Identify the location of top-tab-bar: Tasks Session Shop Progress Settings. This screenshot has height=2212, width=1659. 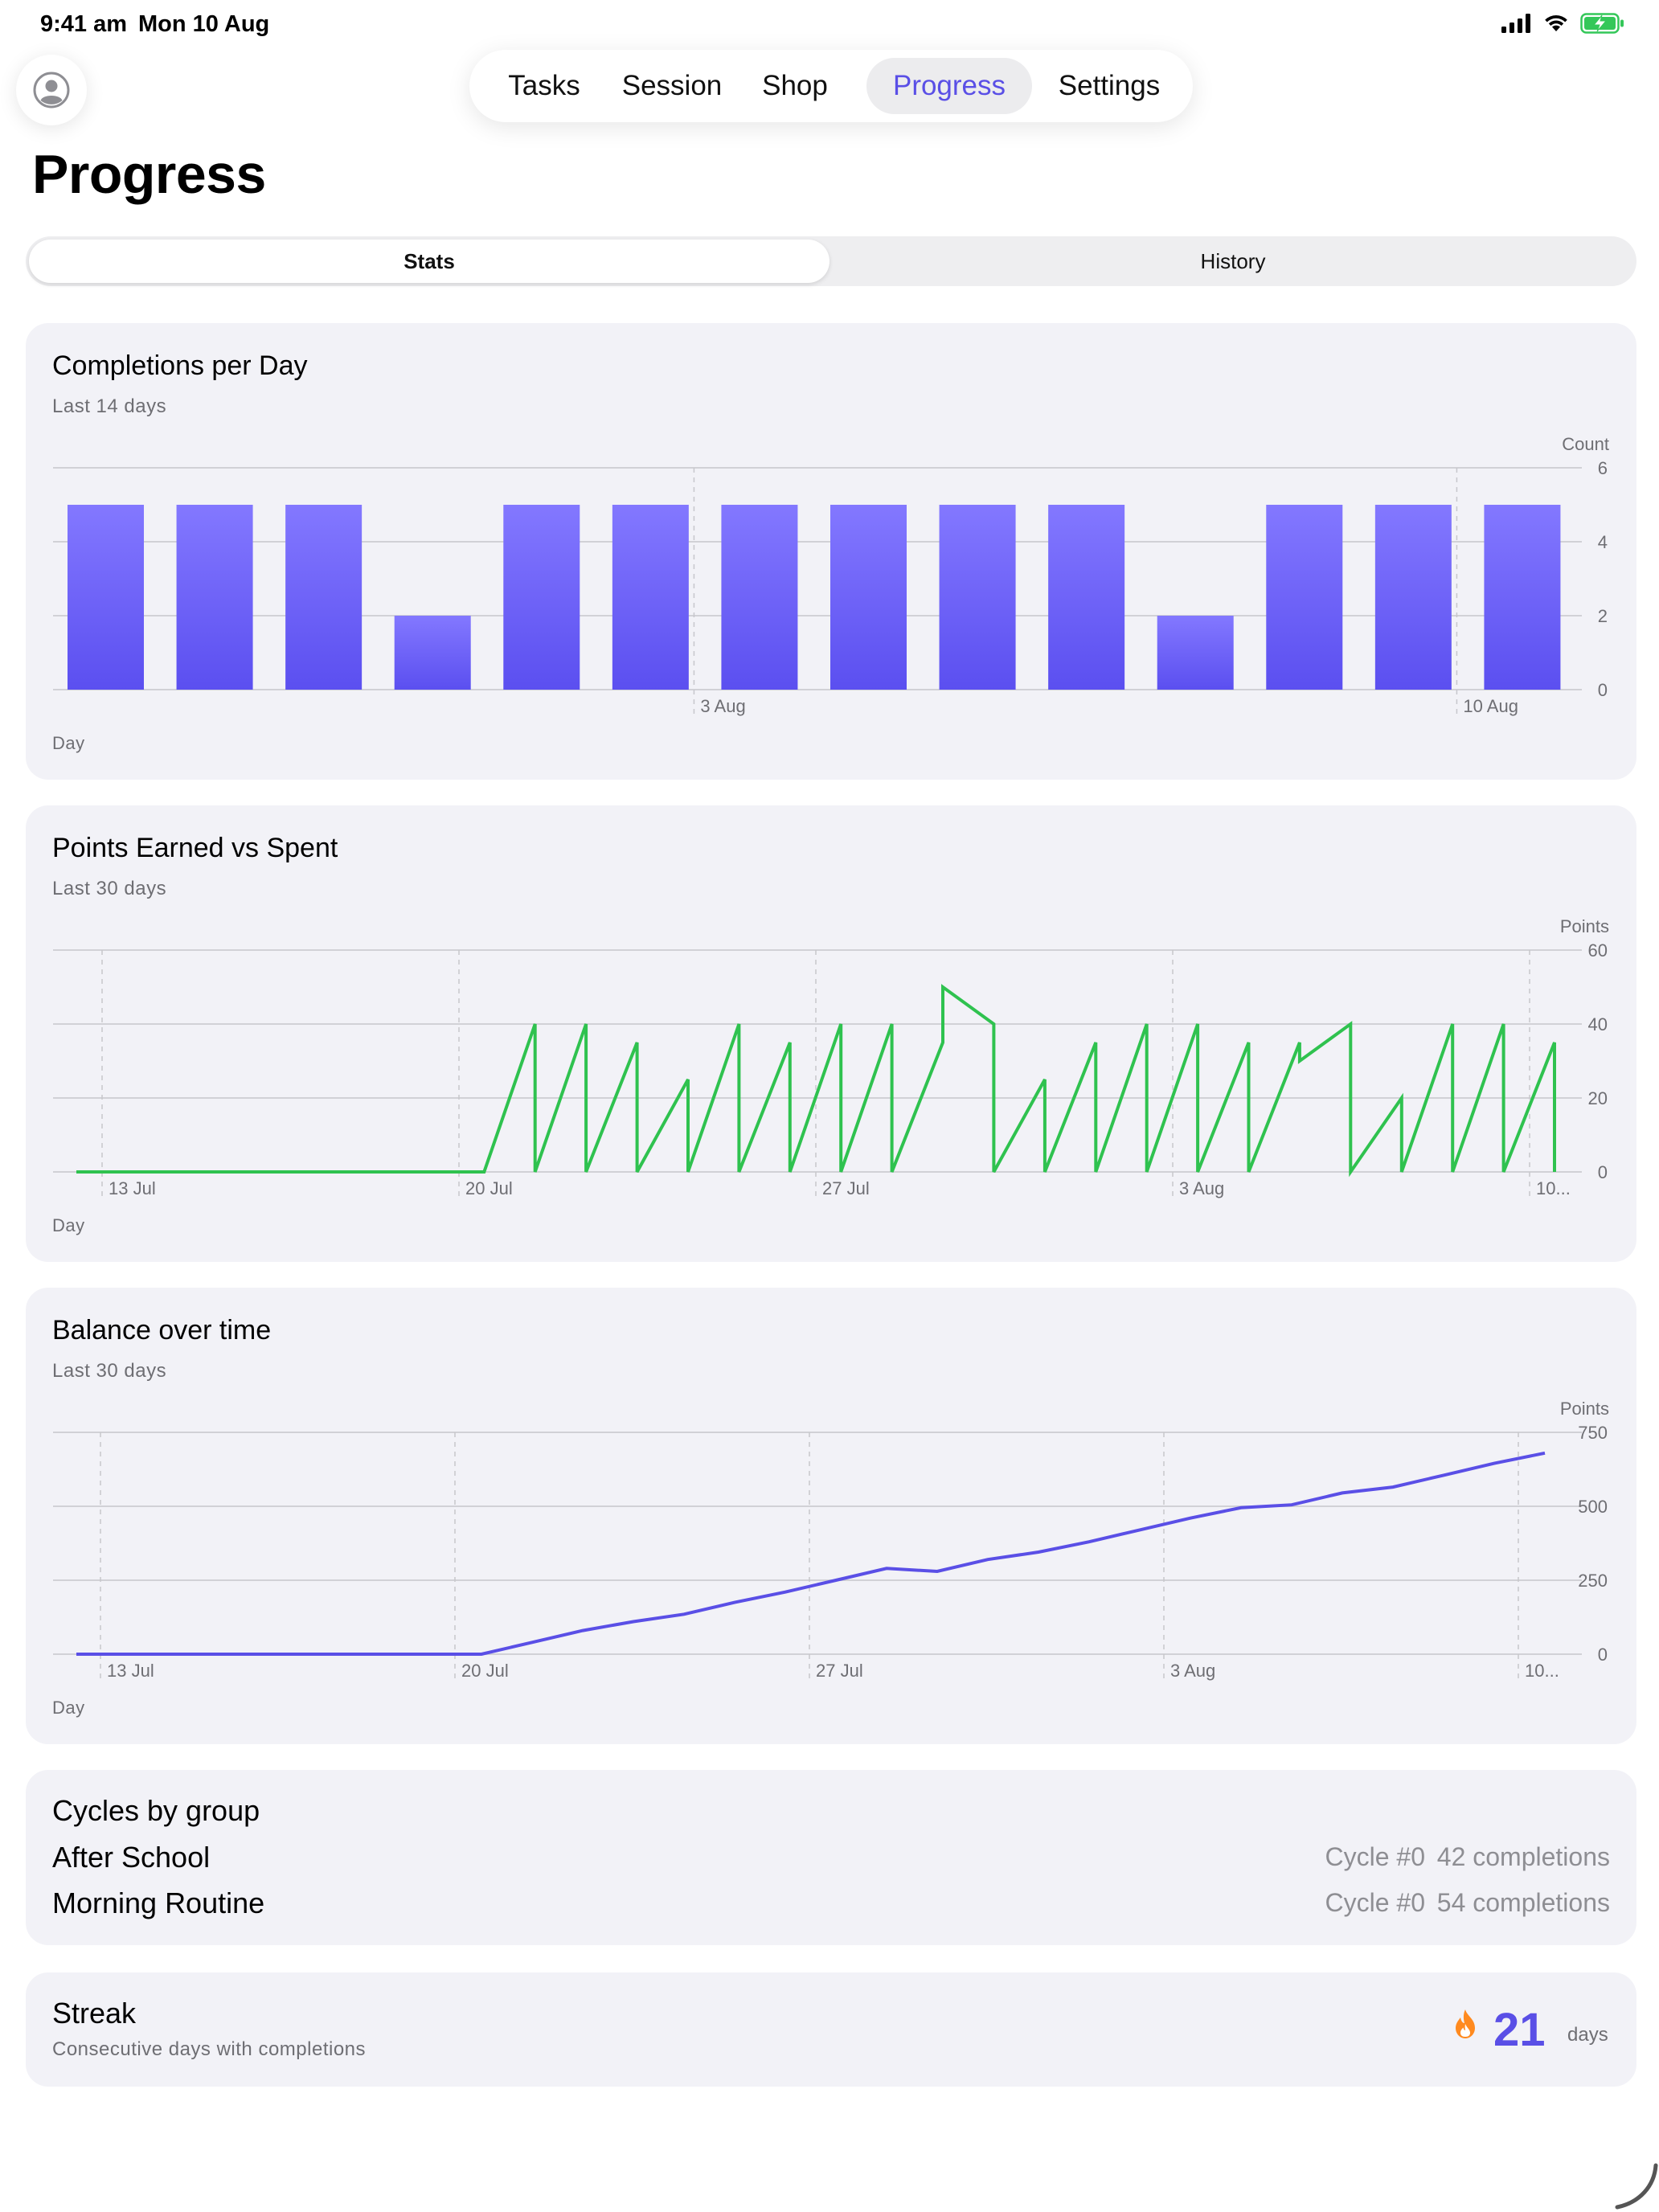
(831, 86).